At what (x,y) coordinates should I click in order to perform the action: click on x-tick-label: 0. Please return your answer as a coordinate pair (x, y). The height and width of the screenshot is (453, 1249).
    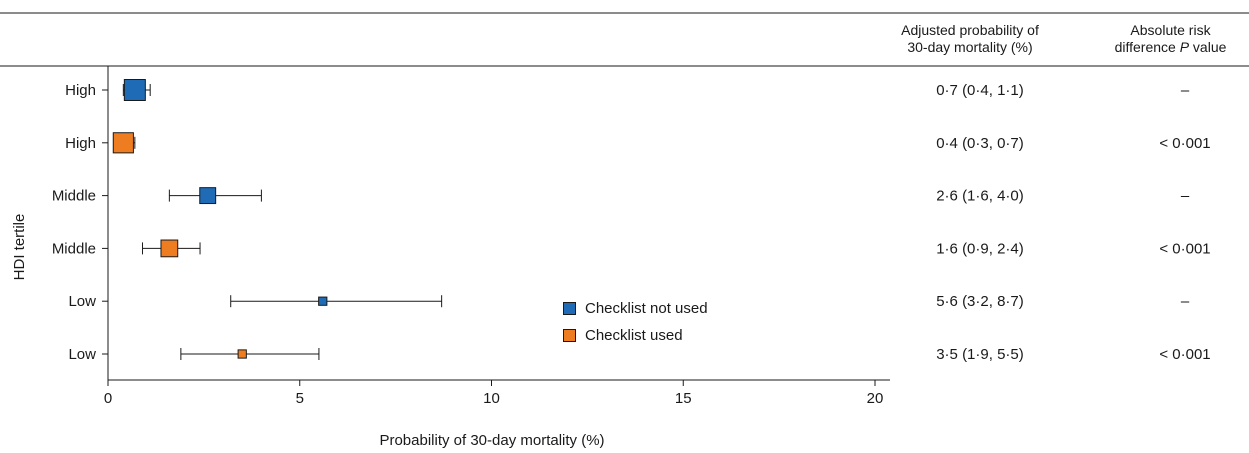
    Looking at the image, I should click on (108, 398).